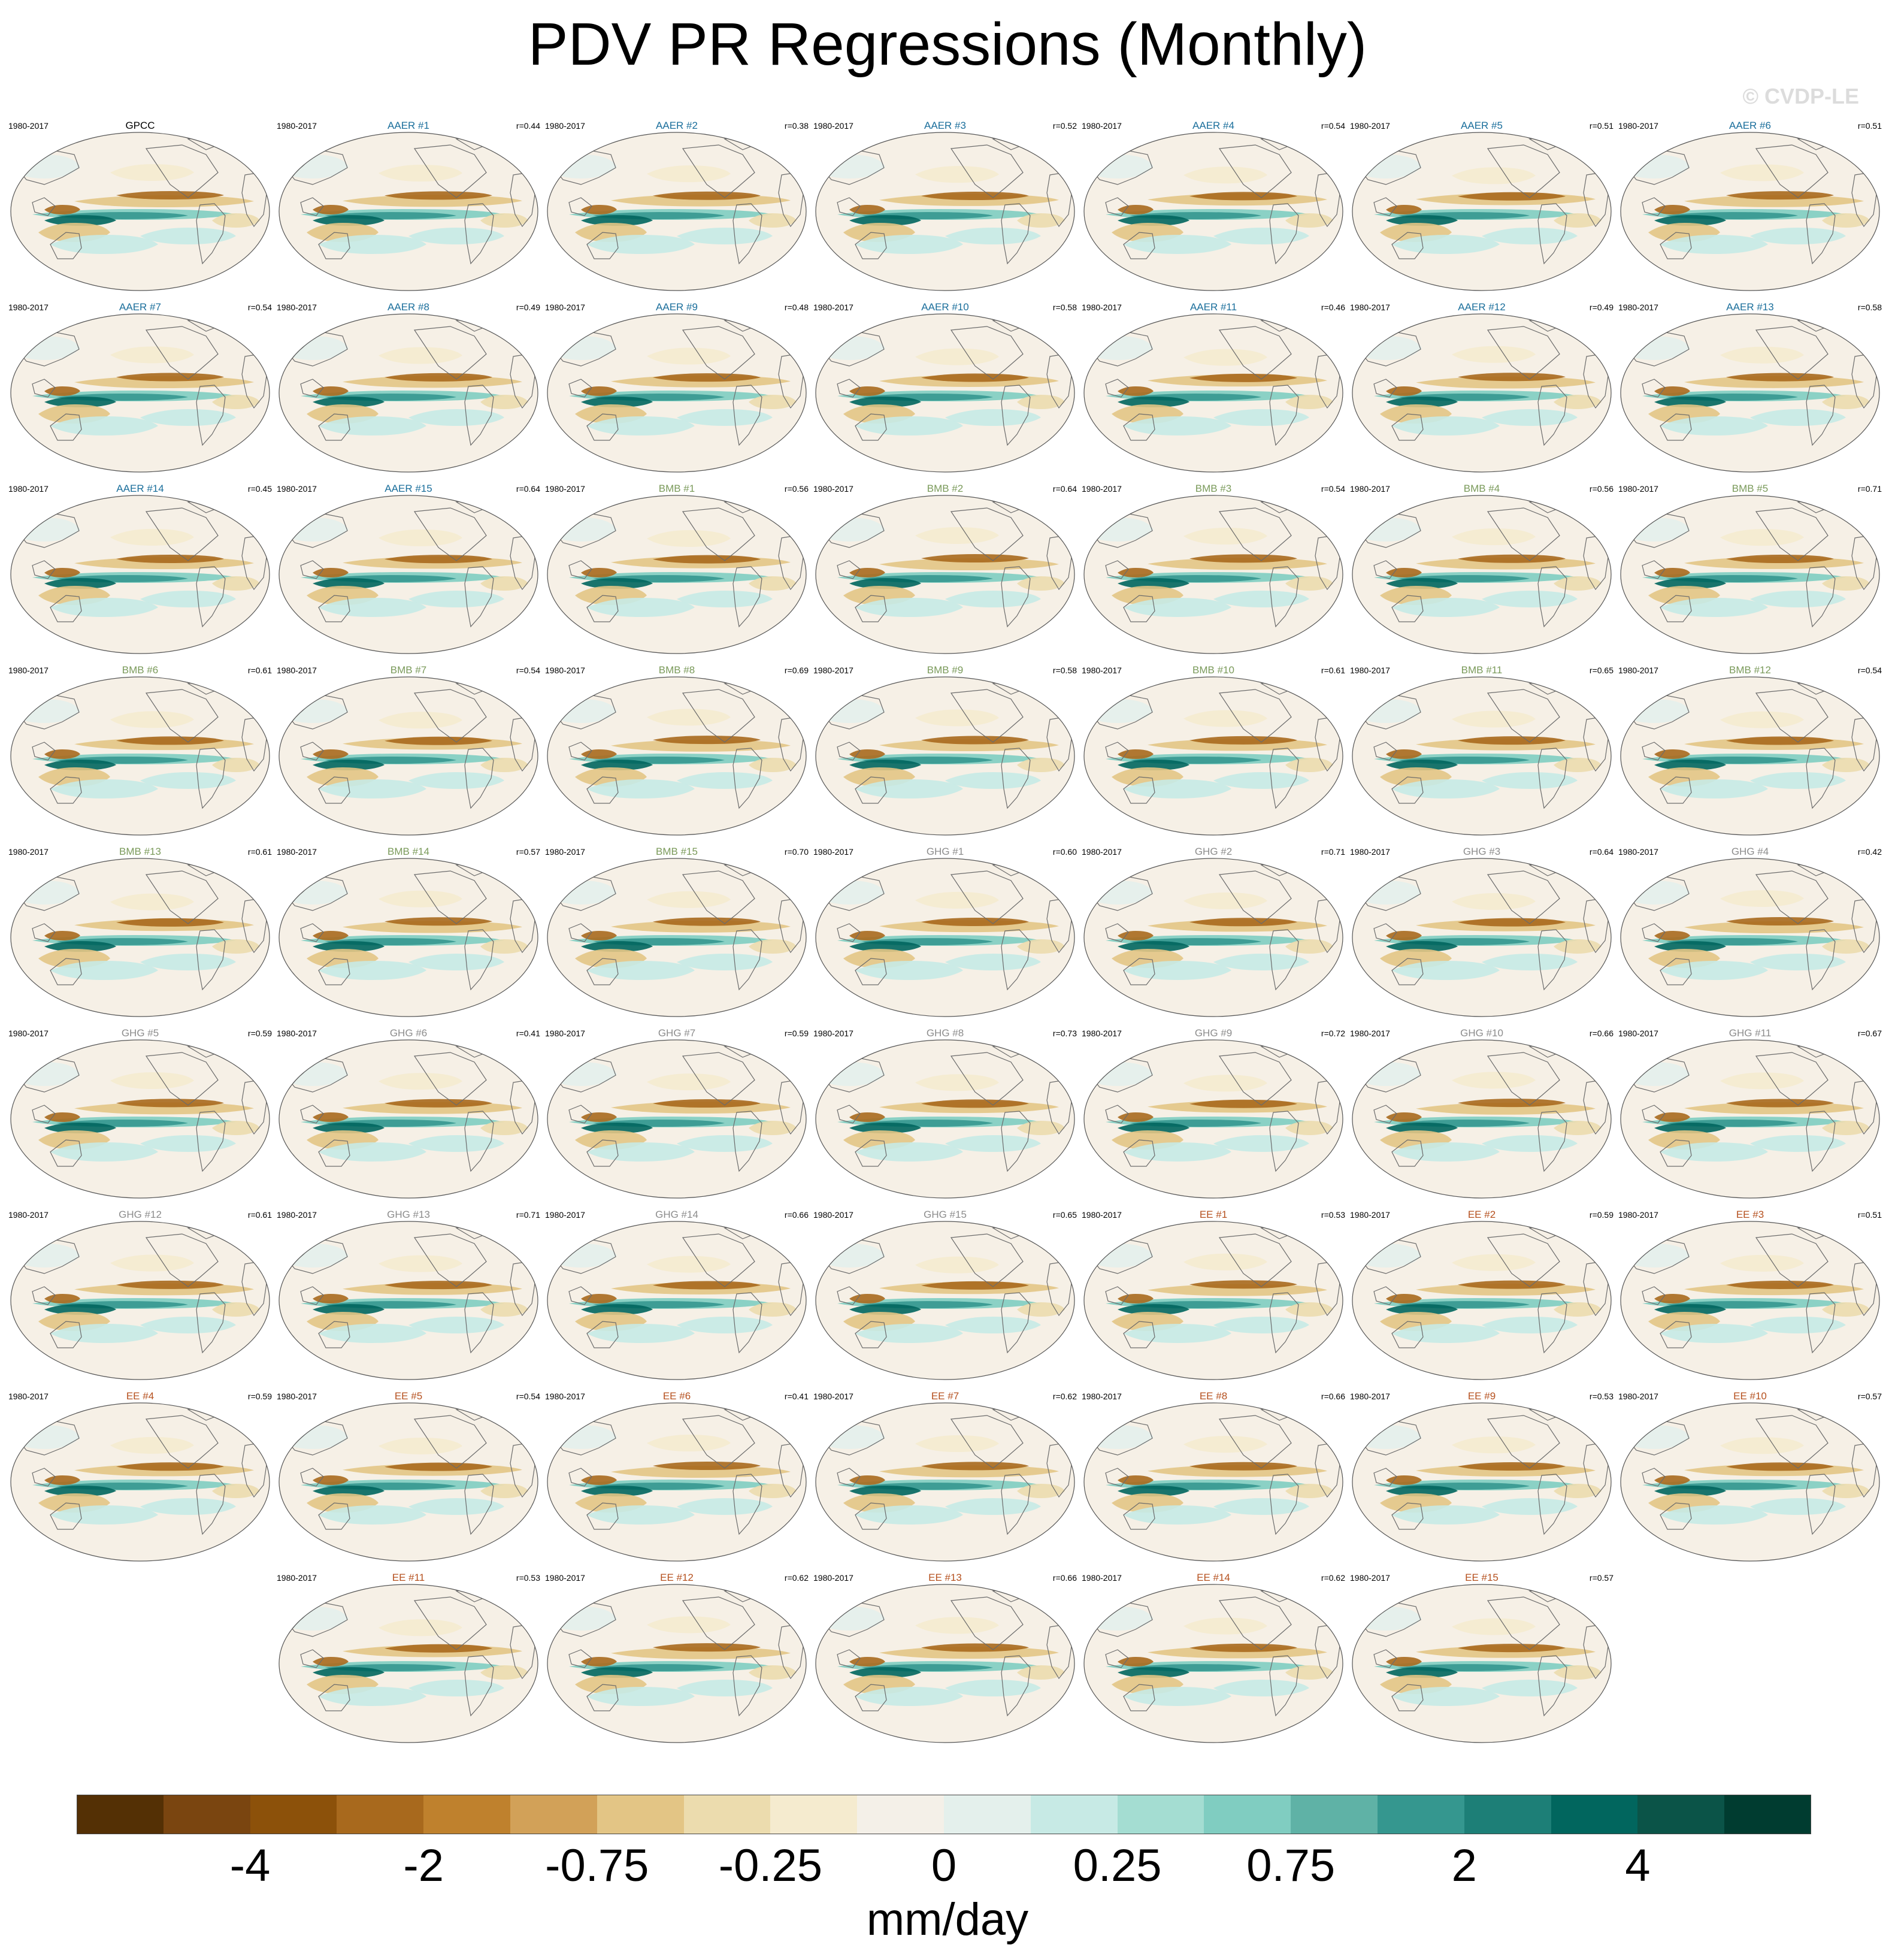  Describe the element at coordinates (1508, 1815) in the screenshot. I see `colorbar-cell` at that location.